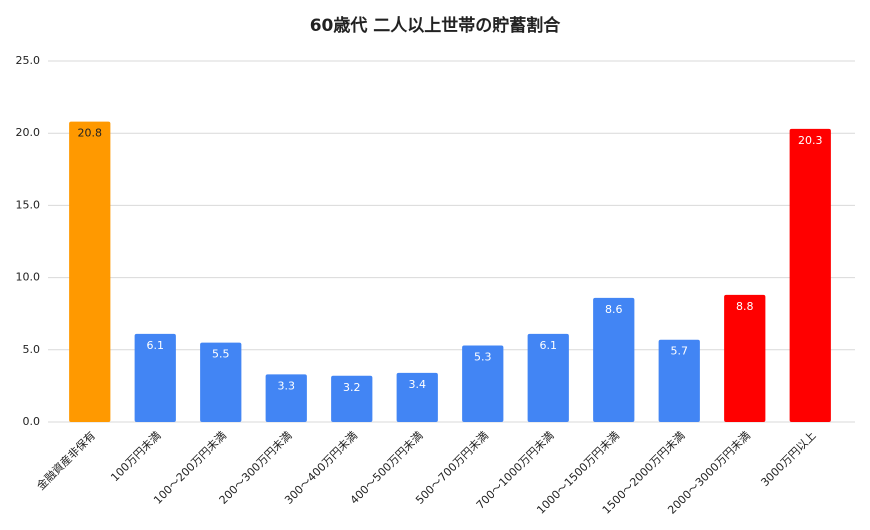 The width and height of the screenshot is (870, 530). Describe the element at coordinates (28, 60) in the screenshot. I see `y-tick-label: 25.0` at that location.